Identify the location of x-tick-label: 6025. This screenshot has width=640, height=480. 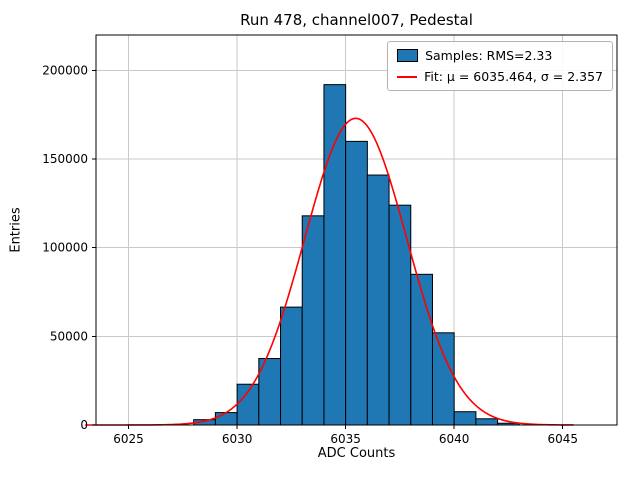
(128, 439).